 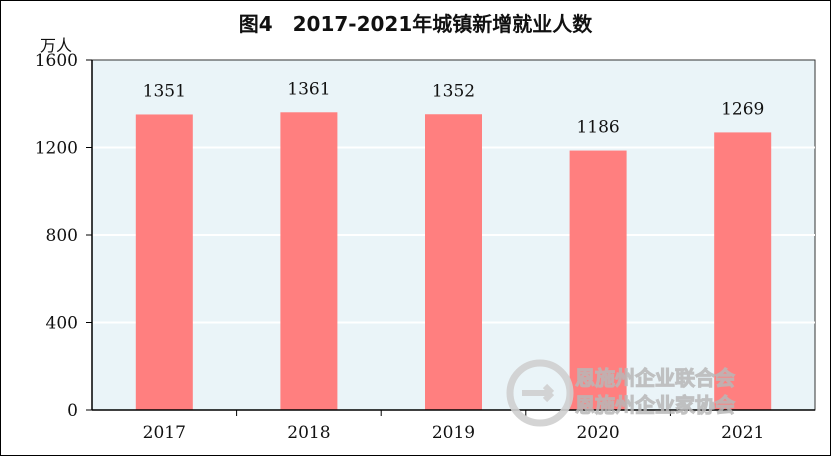 I want to click on x-tick-label: 2018, so click(x=308, y=433).